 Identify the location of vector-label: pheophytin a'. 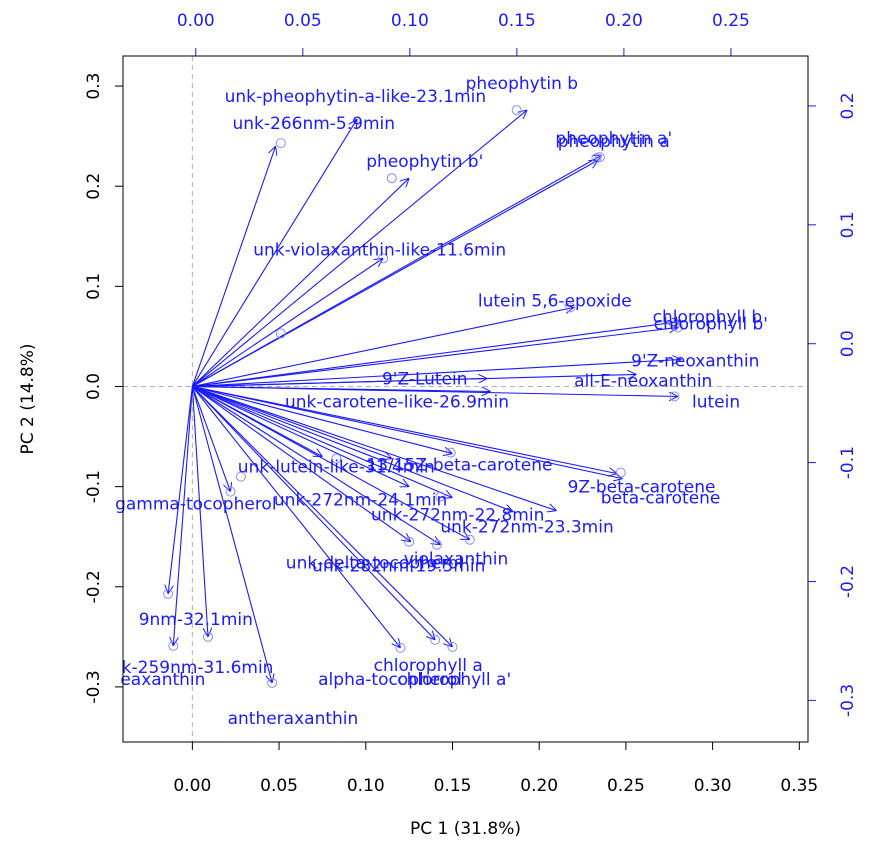
(613, 139).